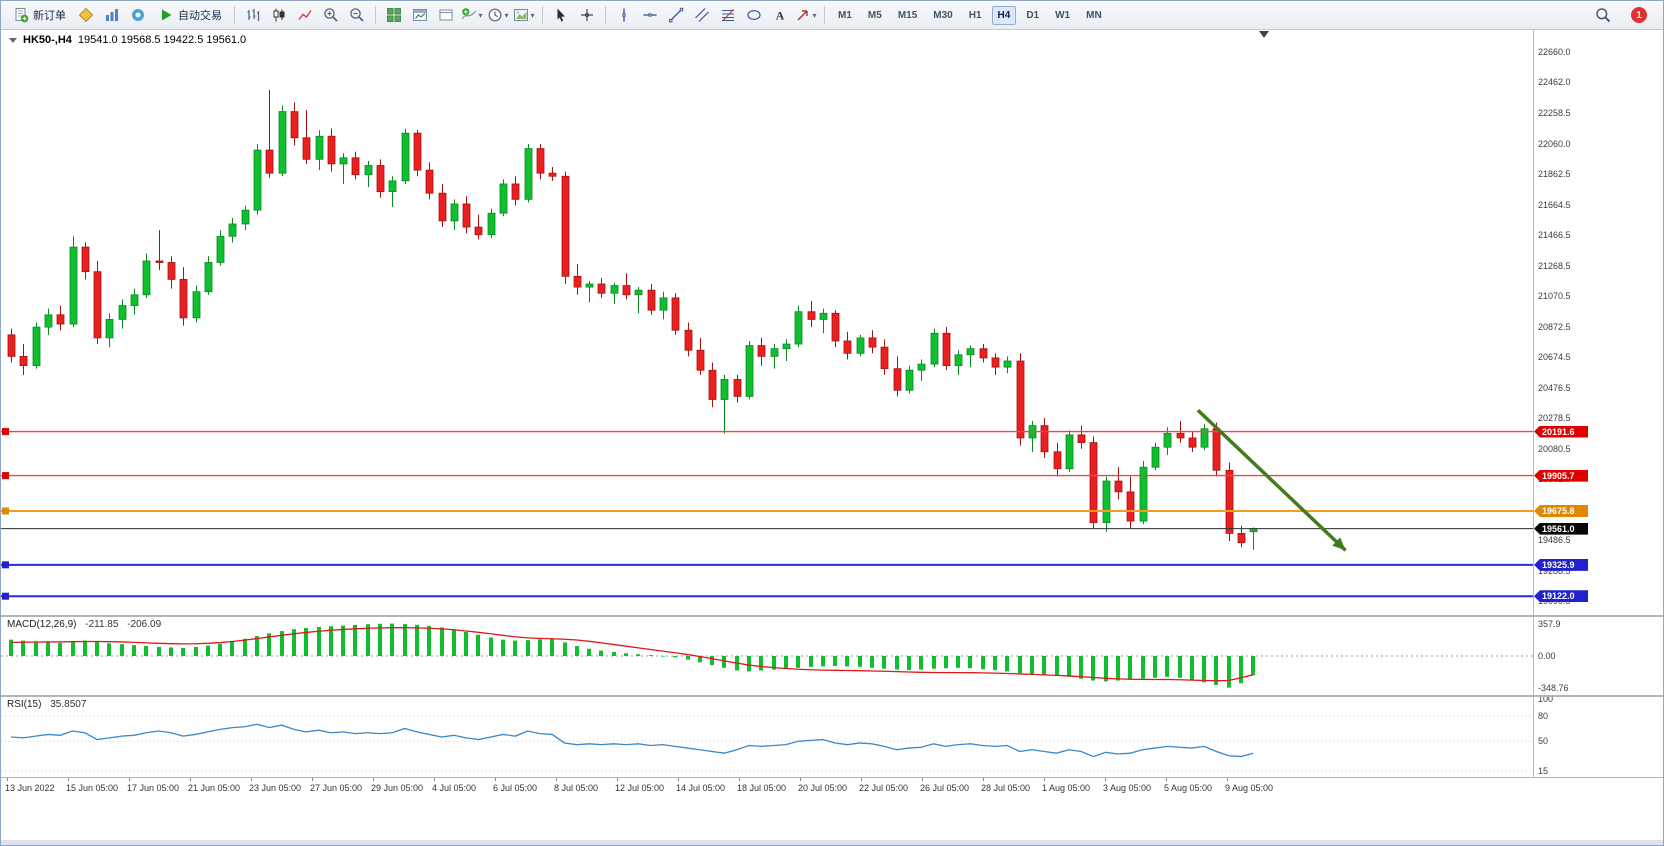 Image resolution: width=1664 pixels, height=846 pixels. Describe the element at coordinates (13, 40) in the screenshot. I see `symbol-dropdown-icon` at that location.